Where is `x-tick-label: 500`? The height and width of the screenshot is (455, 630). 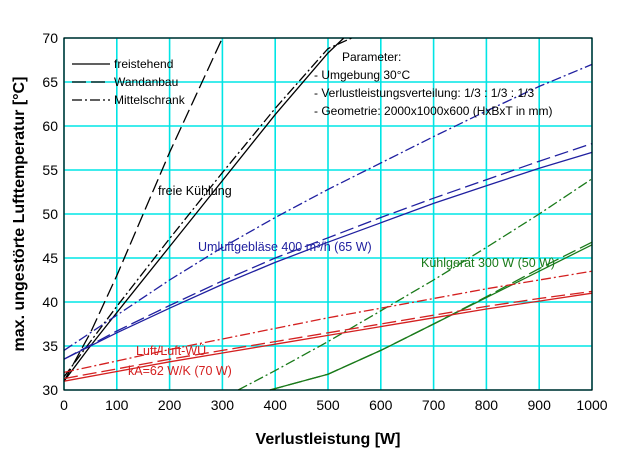
x-tick-label: 500 is located at coordinates (328, 405).